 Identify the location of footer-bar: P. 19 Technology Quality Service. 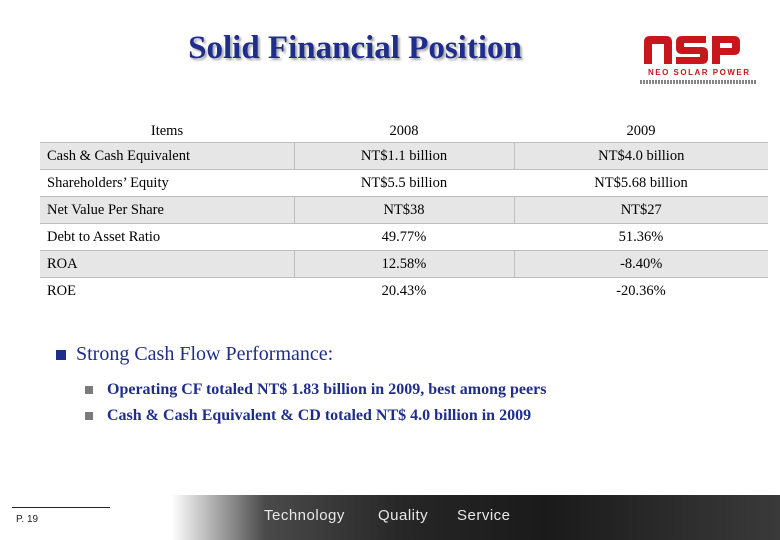
(390, 517).